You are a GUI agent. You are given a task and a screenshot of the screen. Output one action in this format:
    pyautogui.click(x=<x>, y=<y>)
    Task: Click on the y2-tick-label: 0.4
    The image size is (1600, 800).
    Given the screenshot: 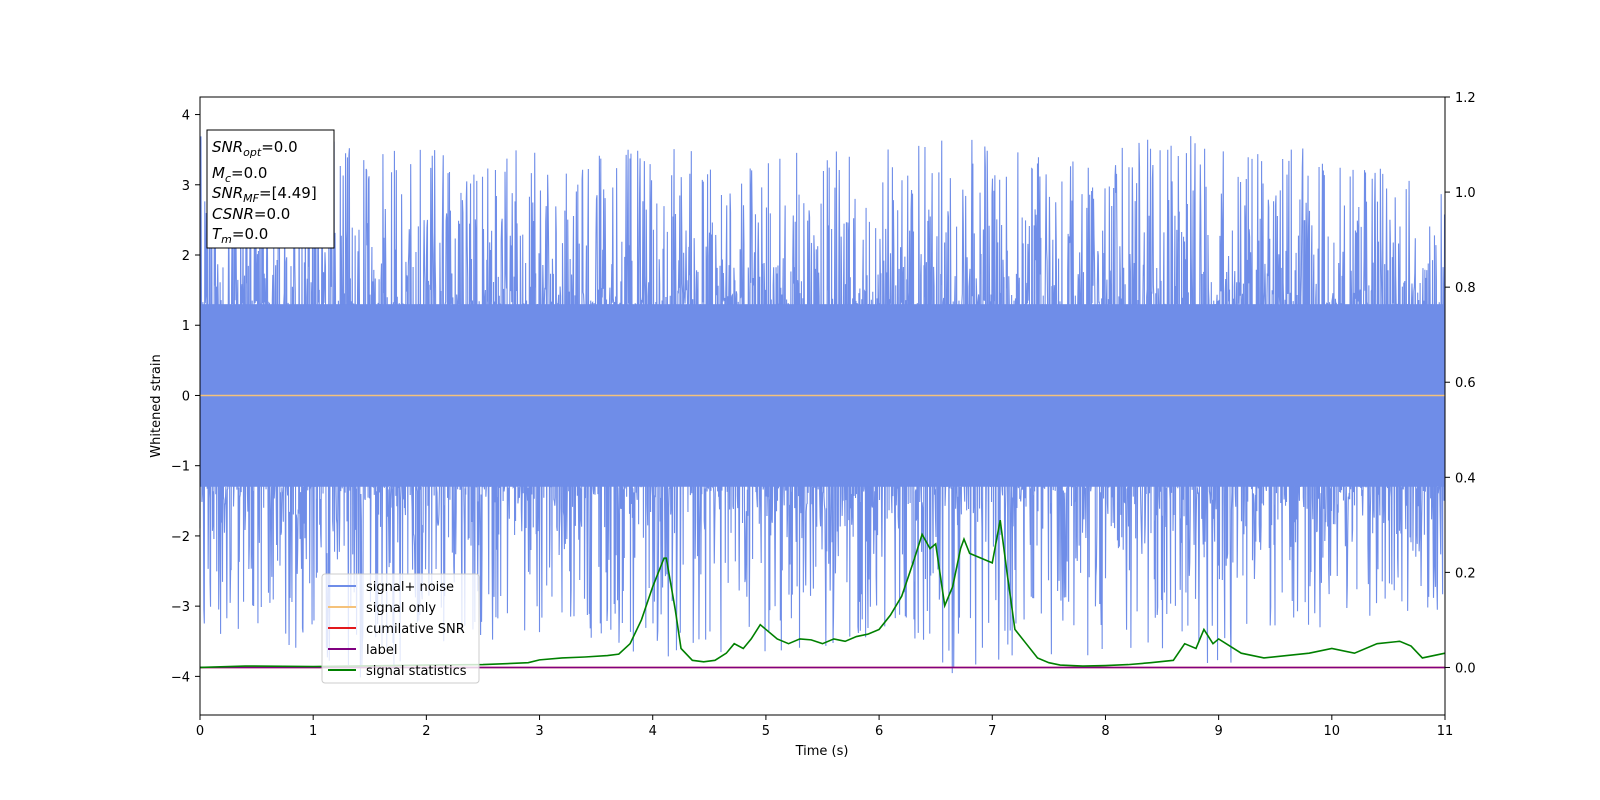 What is the action you would take?
    pyautogui.click(x=1465, y=478)
    